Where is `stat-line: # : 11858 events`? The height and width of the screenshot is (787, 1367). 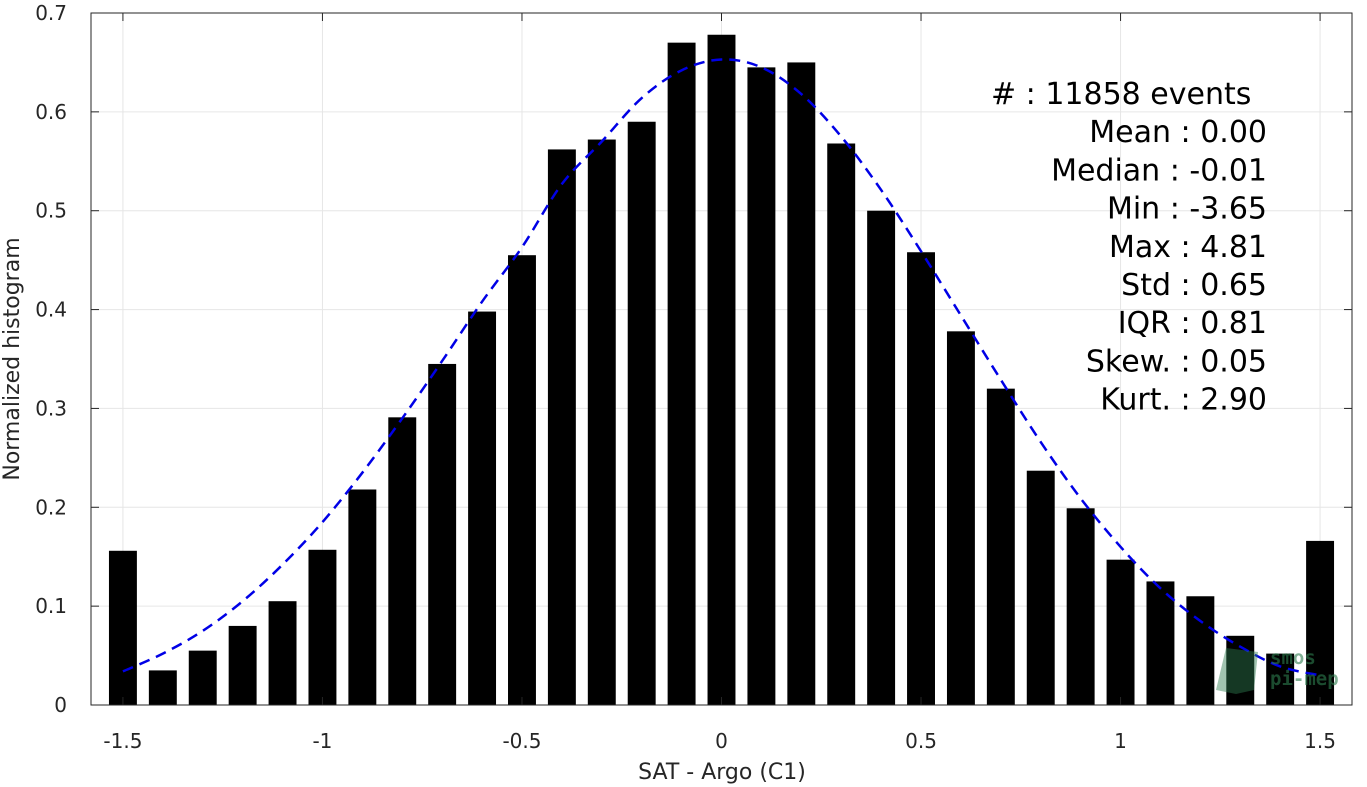 stat-line: # : 11858 events is located at coordinates (1121, 94).